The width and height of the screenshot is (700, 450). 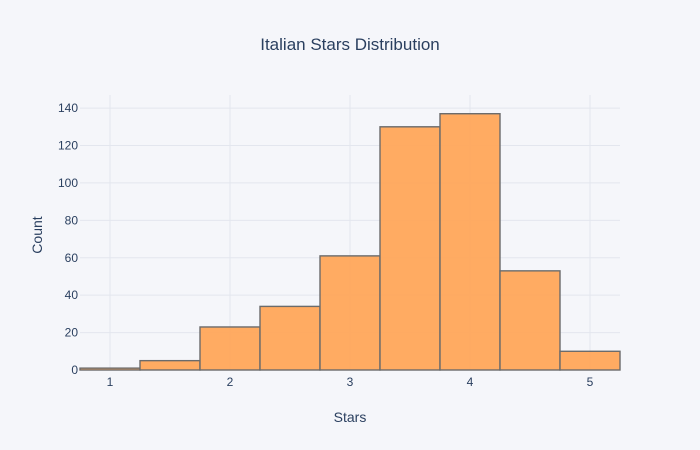 I want to click on y-tick-label: 100, so click(x=68, y=183).